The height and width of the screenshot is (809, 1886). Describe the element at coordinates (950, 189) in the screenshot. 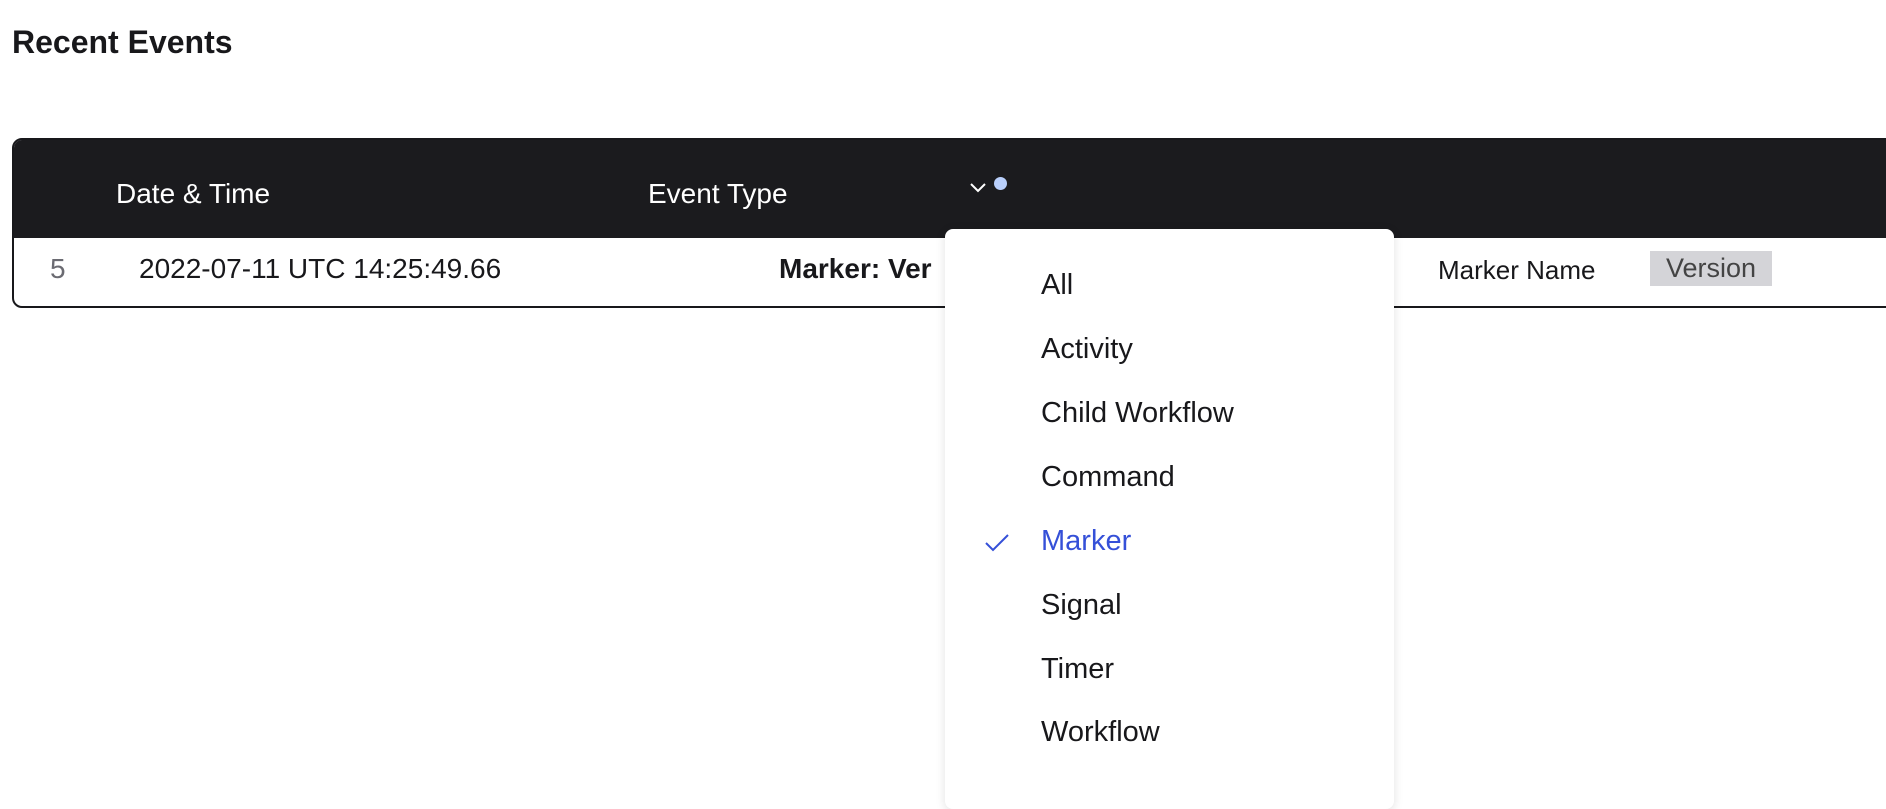

I see `table-header: Date & Time Event Type` at that location.